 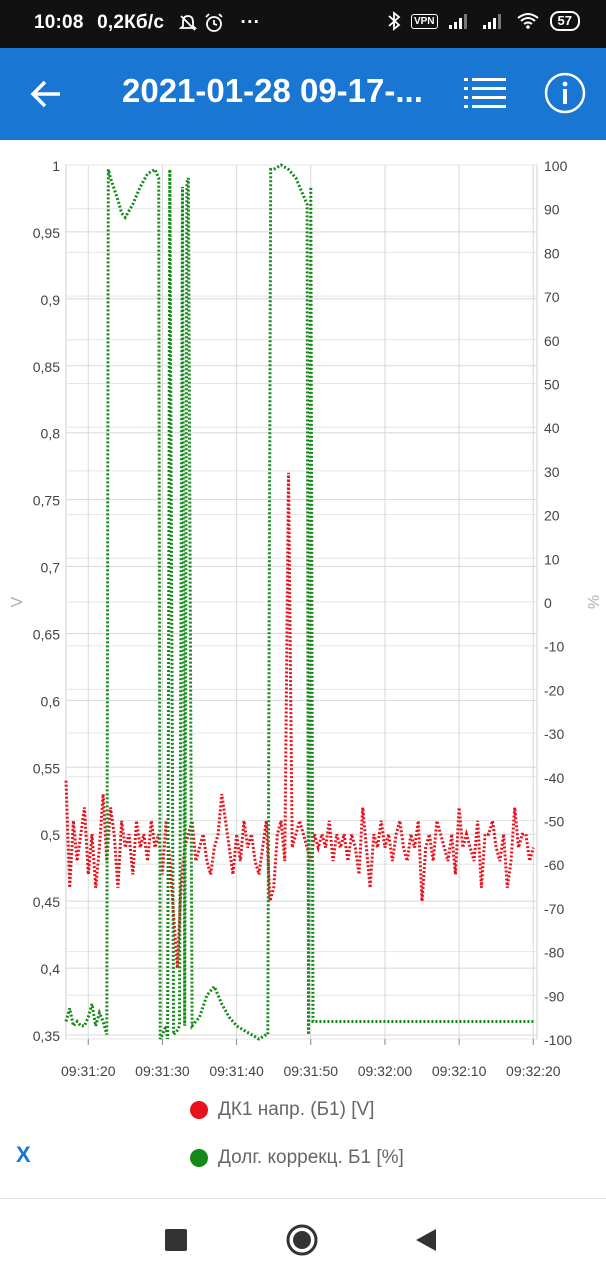 I want to click on y-left-tick-label: 0,65, so click(x=46, y=634).